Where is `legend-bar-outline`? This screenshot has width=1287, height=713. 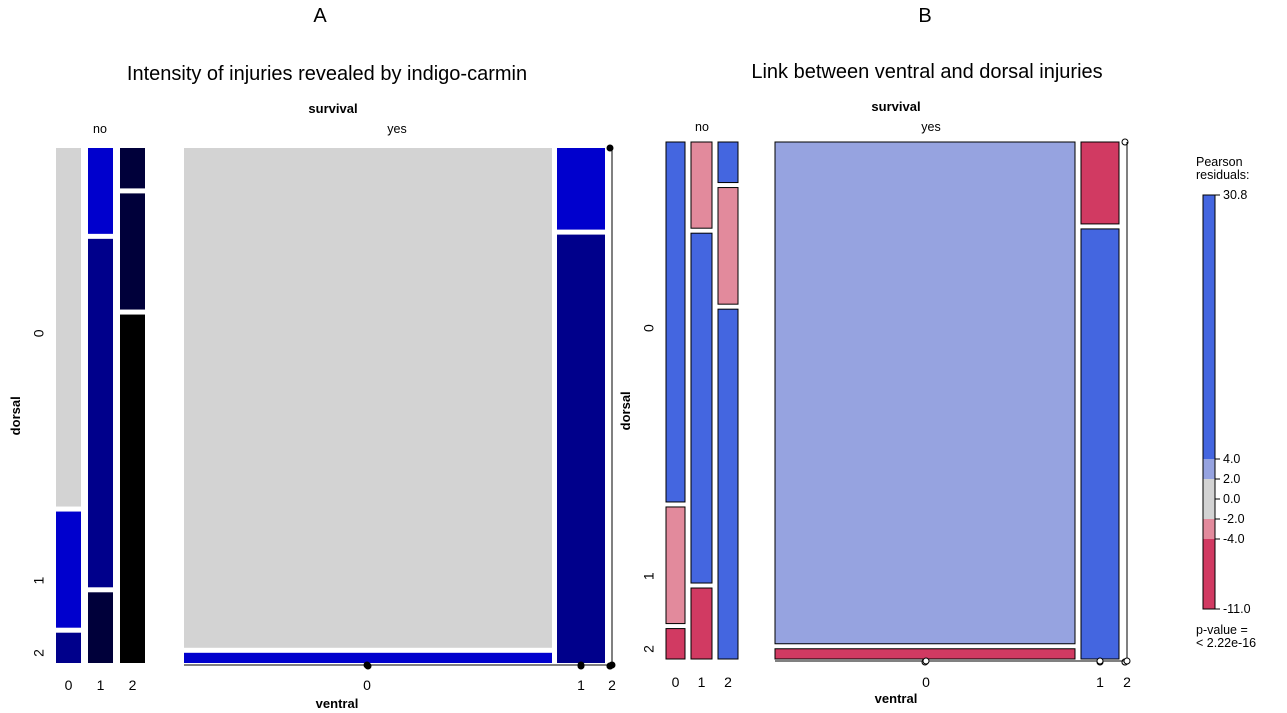
legend-bar-outline is located at coordinates (1209, 402).